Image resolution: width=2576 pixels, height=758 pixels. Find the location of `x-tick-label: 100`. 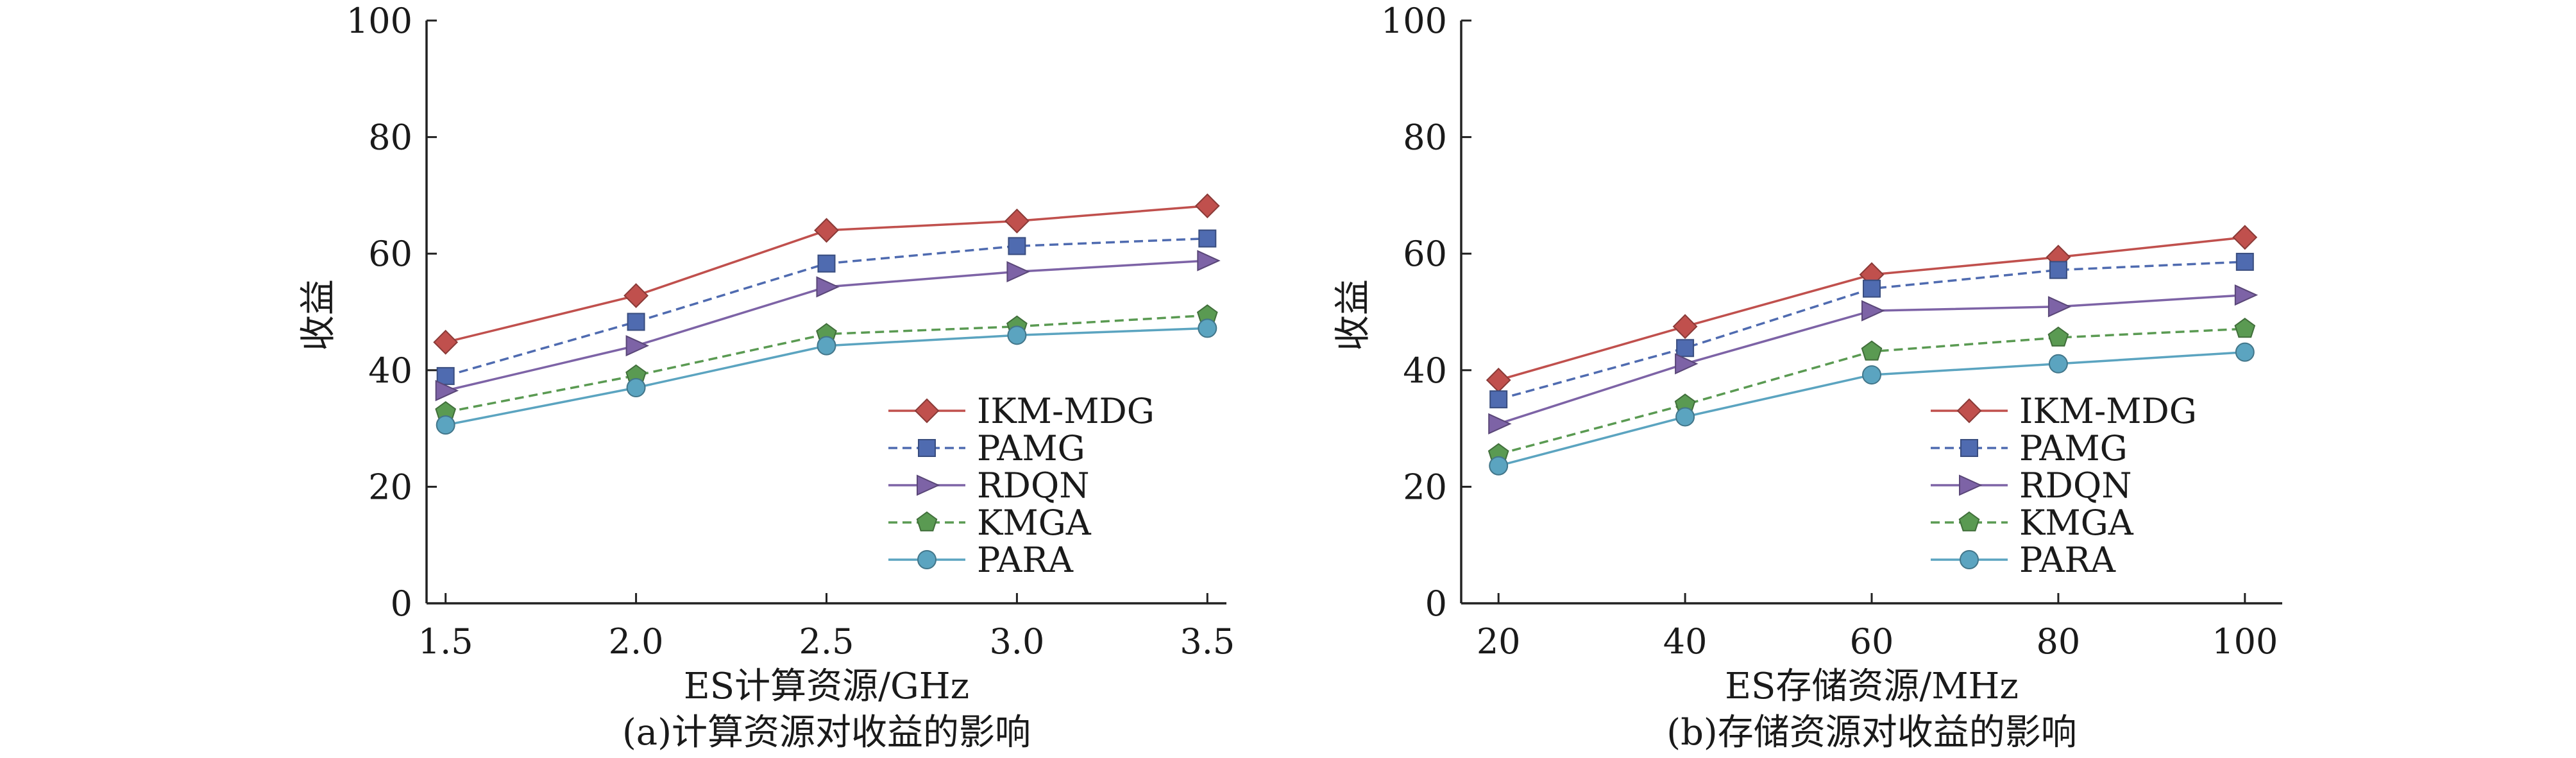

x-tick-label: 100 is located at coordinates (2245, 641).